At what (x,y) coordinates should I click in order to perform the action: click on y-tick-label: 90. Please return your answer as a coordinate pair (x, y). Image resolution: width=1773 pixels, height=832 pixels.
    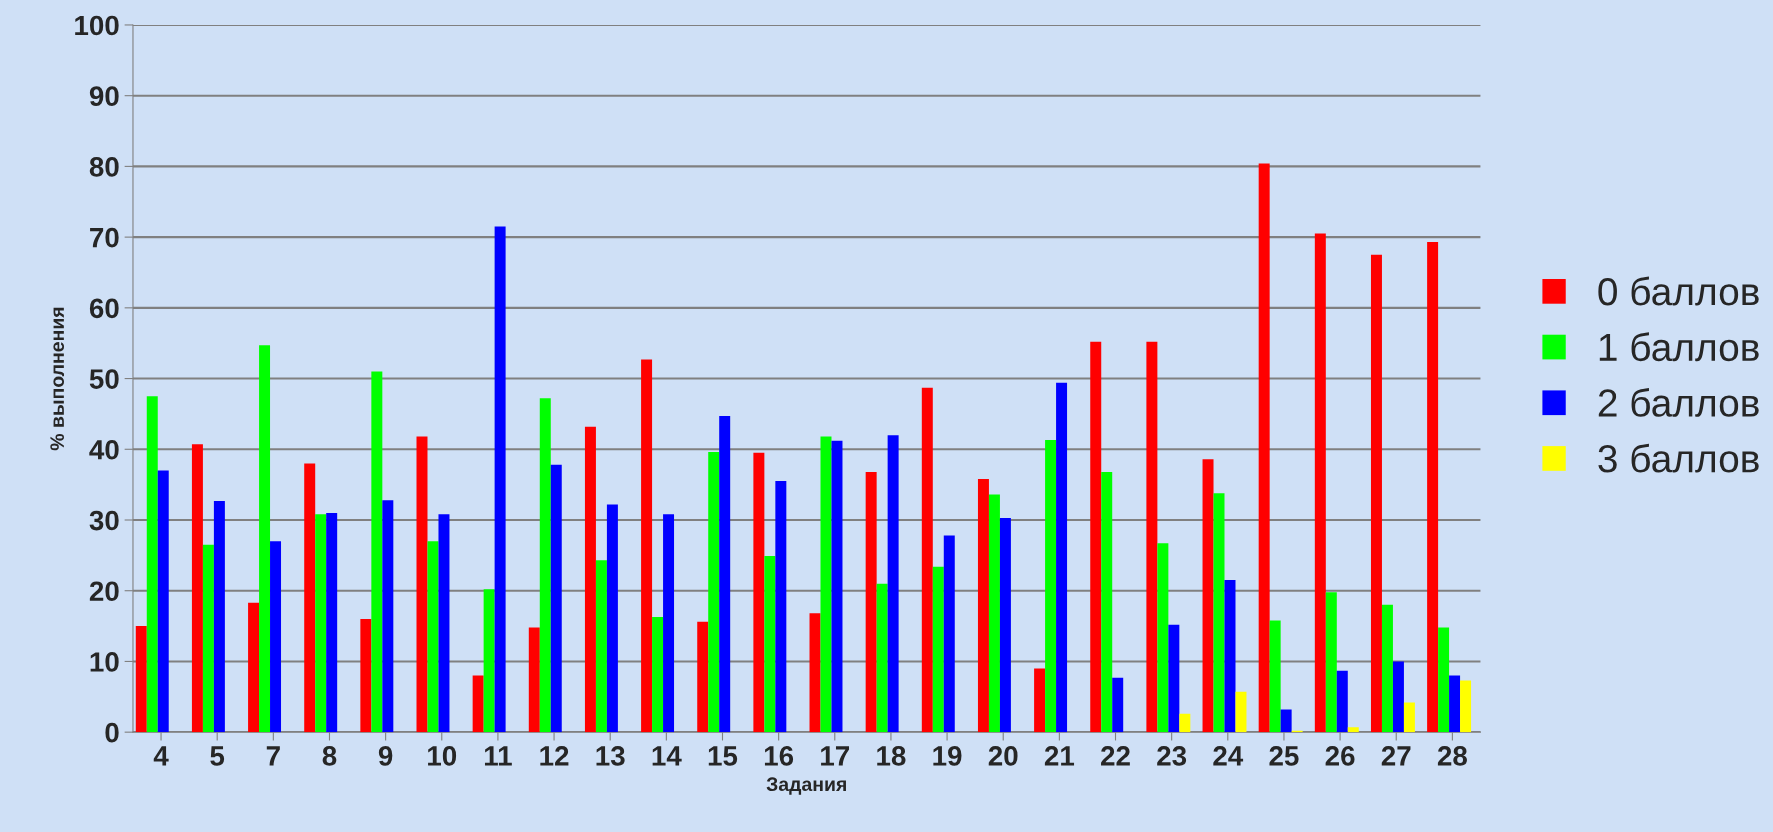
    Looking at the image, I should click on (104, 96).